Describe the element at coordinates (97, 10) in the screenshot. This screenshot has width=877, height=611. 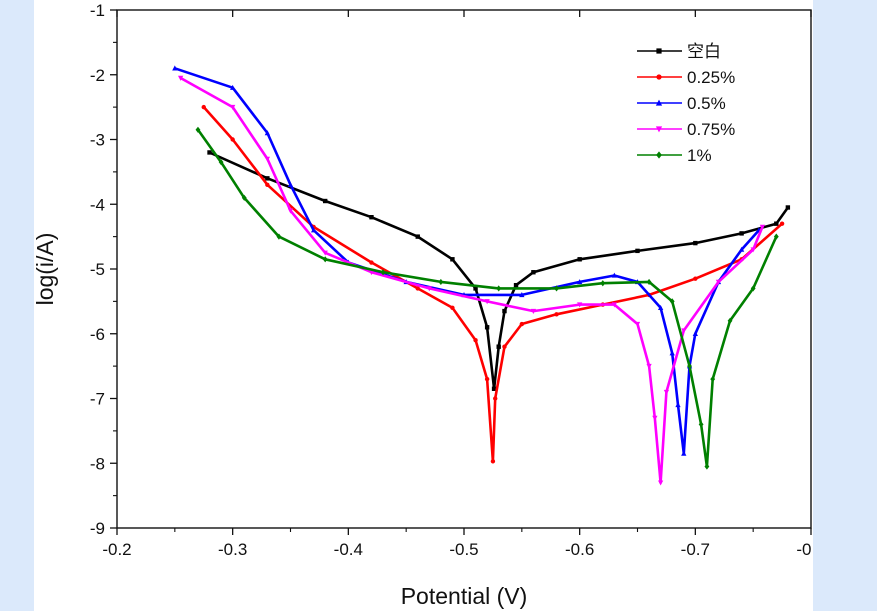
I see `y-tick-label: -1` at that location.